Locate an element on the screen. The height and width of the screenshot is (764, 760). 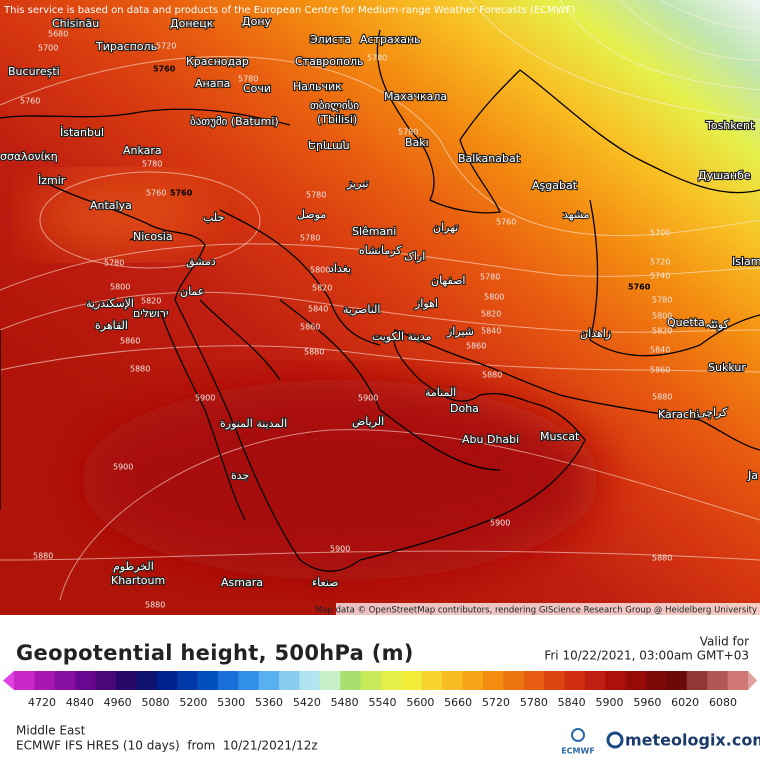
colorbar-tick-label: 4720 is located at coordinates (42, 702).